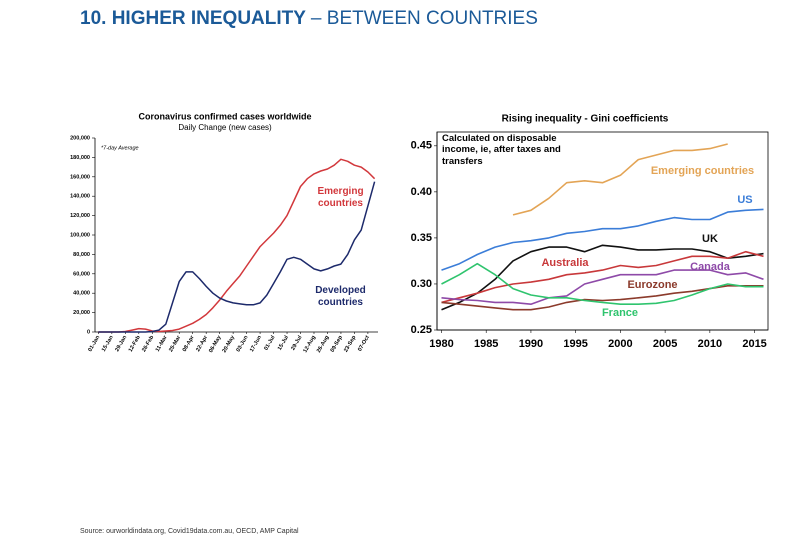  Describe the element at coordinates (193, 18) in the screenshot. I see `title-bold: 10. HIGHER INEQUALITY` at that location.